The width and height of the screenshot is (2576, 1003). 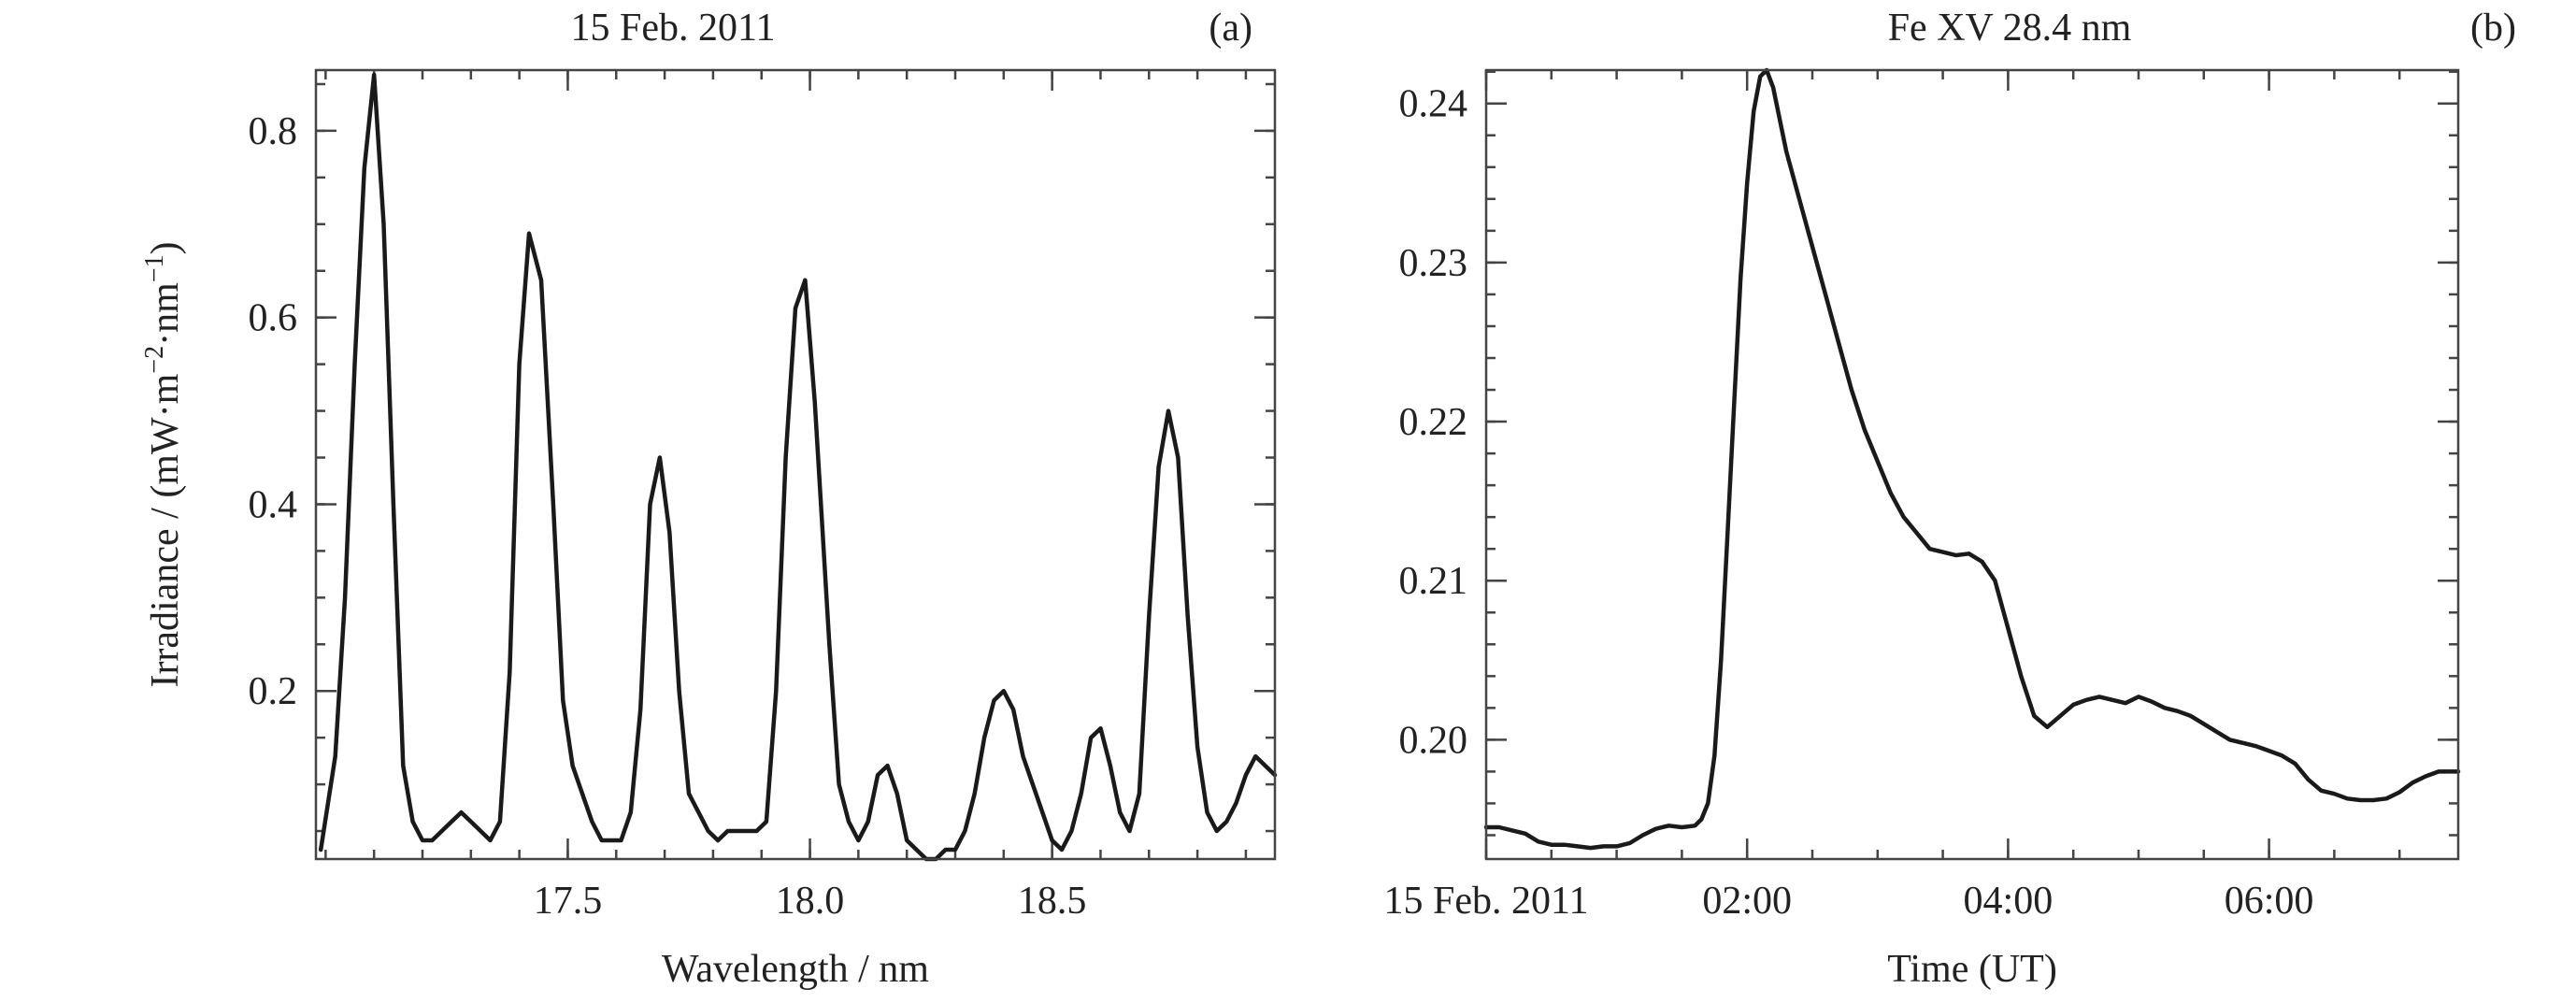 What do you see at coordinates (795, 970) in the screenshot?
I see `panel-a-xlabel: Wavelength / nm` at bounding box center [795, 970].